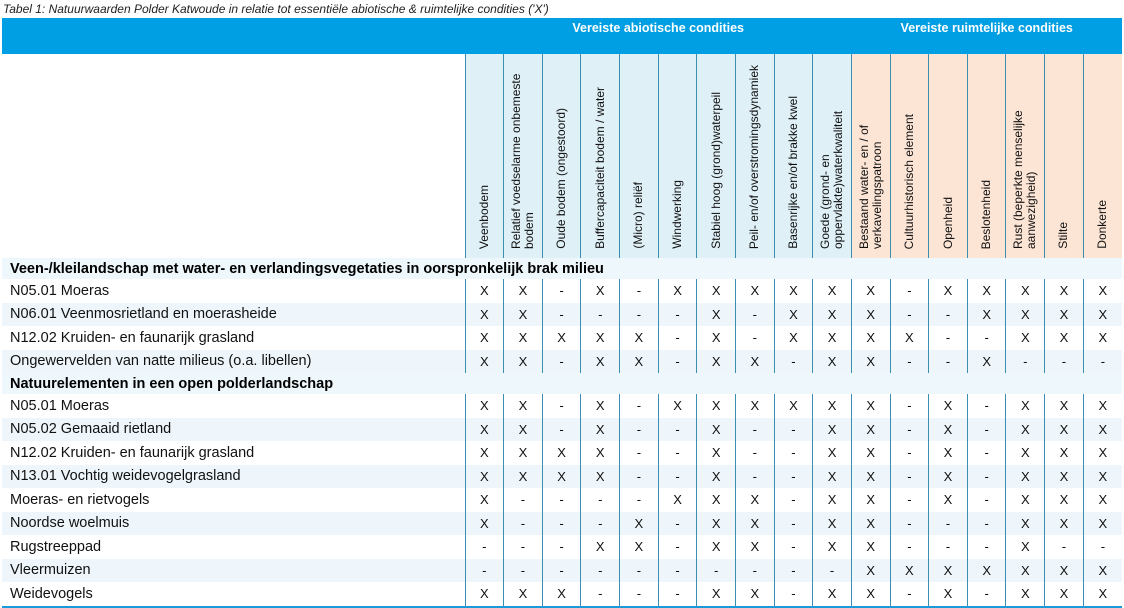 This screenshot has height=608, width=1124. I want to click on column-header-label: Windwerking, so click(677, 214).